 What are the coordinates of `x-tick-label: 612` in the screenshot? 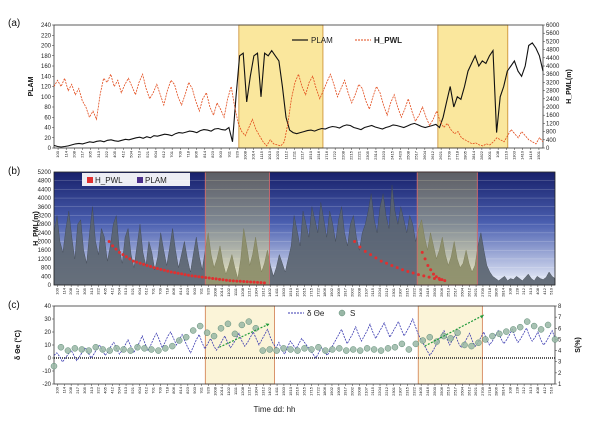 It's located at (163, 153).